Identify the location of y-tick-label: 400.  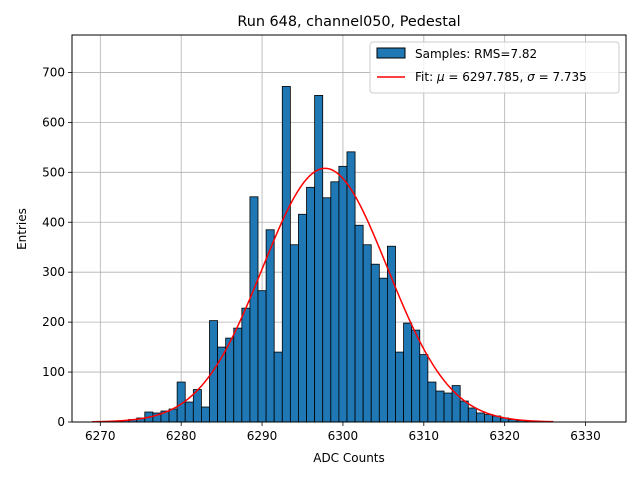
(53, 222).